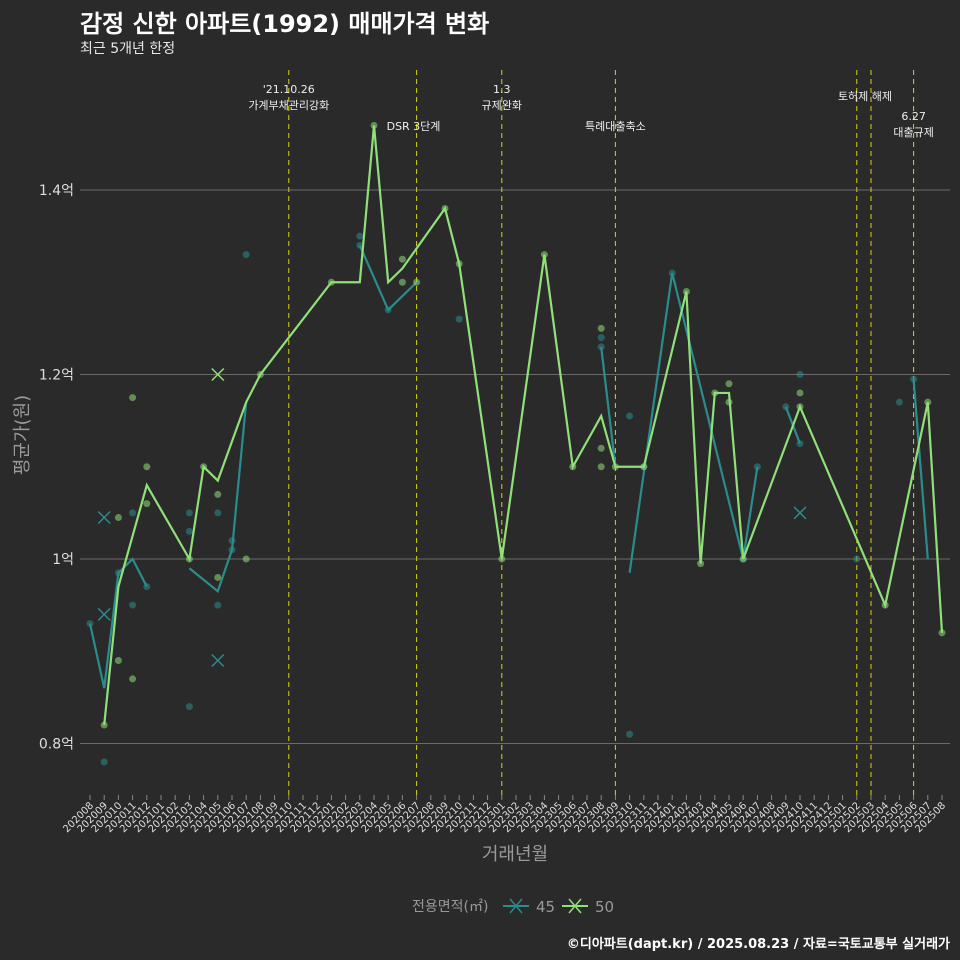  I want to click on event-label: DSR 3단계, so click(414, 126).